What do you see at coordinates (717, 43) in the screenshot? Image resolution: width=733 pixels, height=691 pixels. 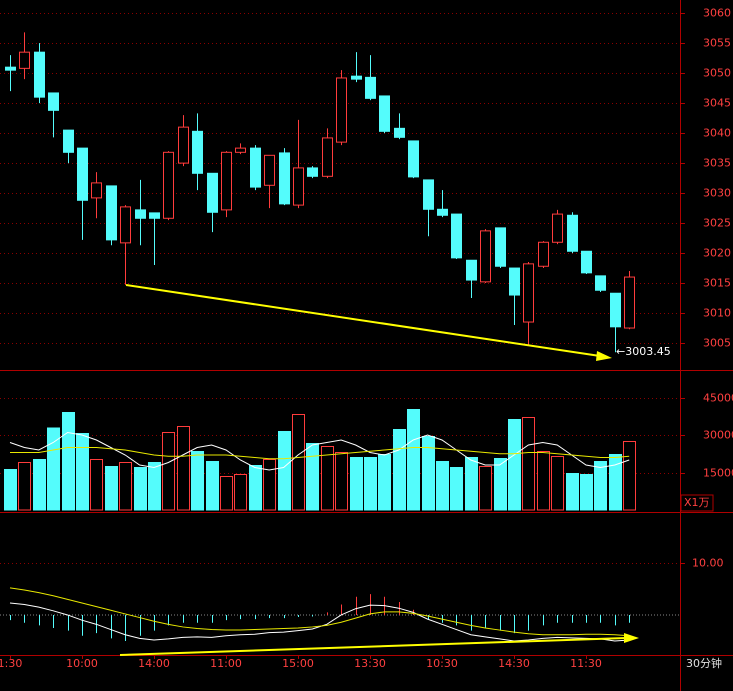 I see `y-tick-label: 3055` at bounding box center [717, 43].